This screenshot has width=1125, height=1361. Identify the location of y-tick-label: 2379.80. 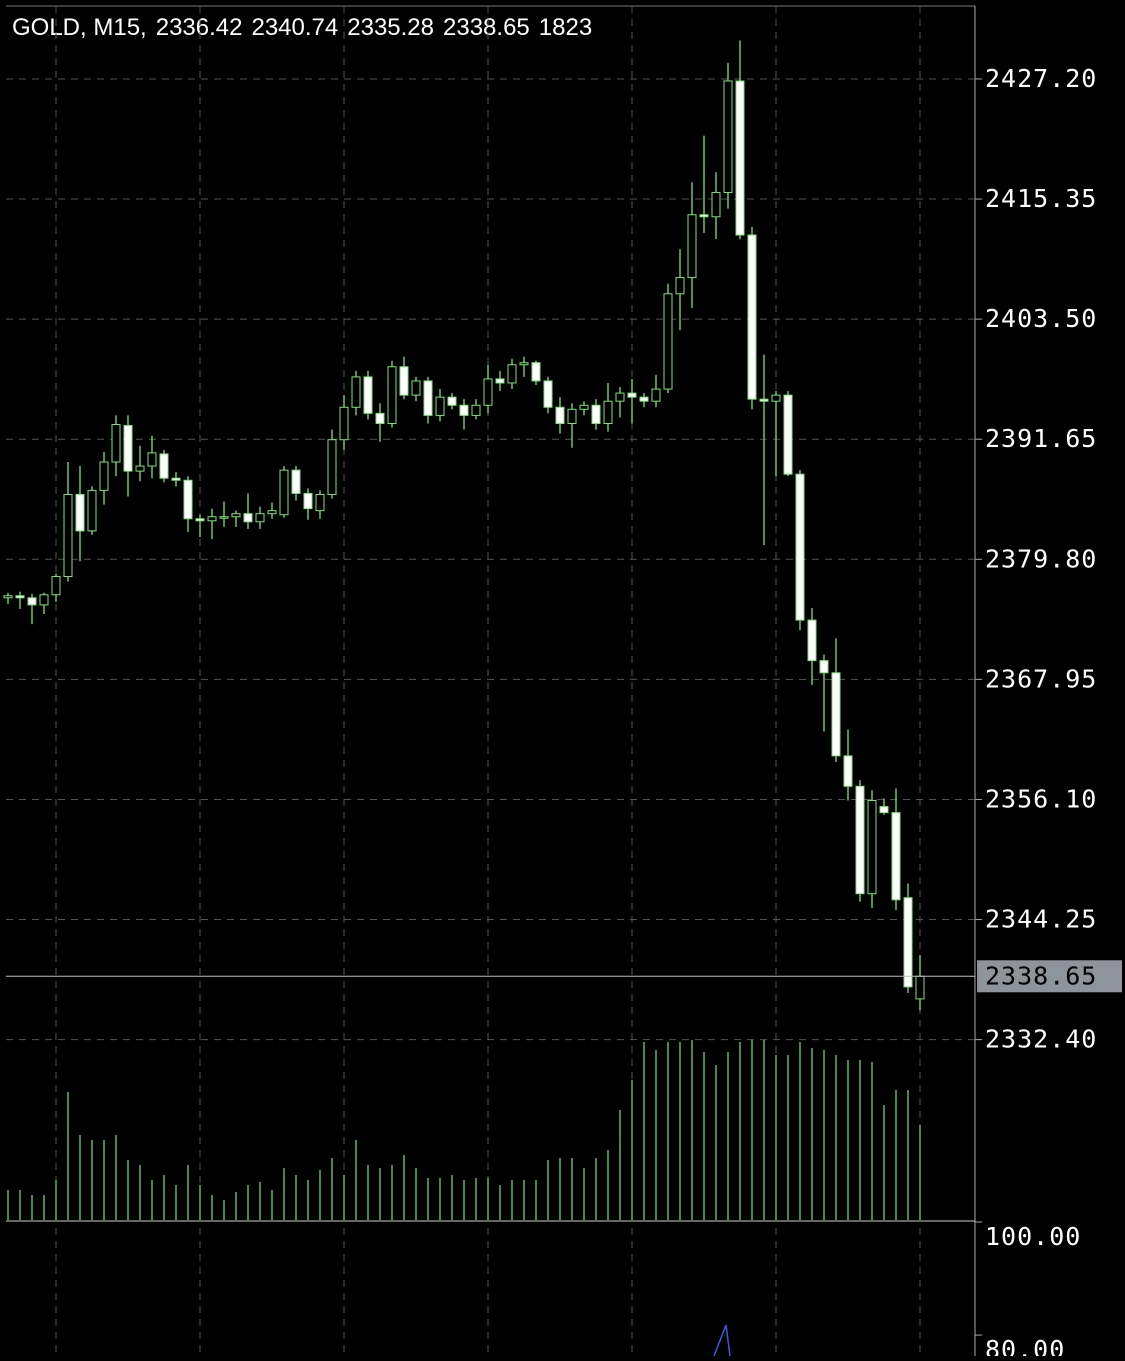
(1041, 558).